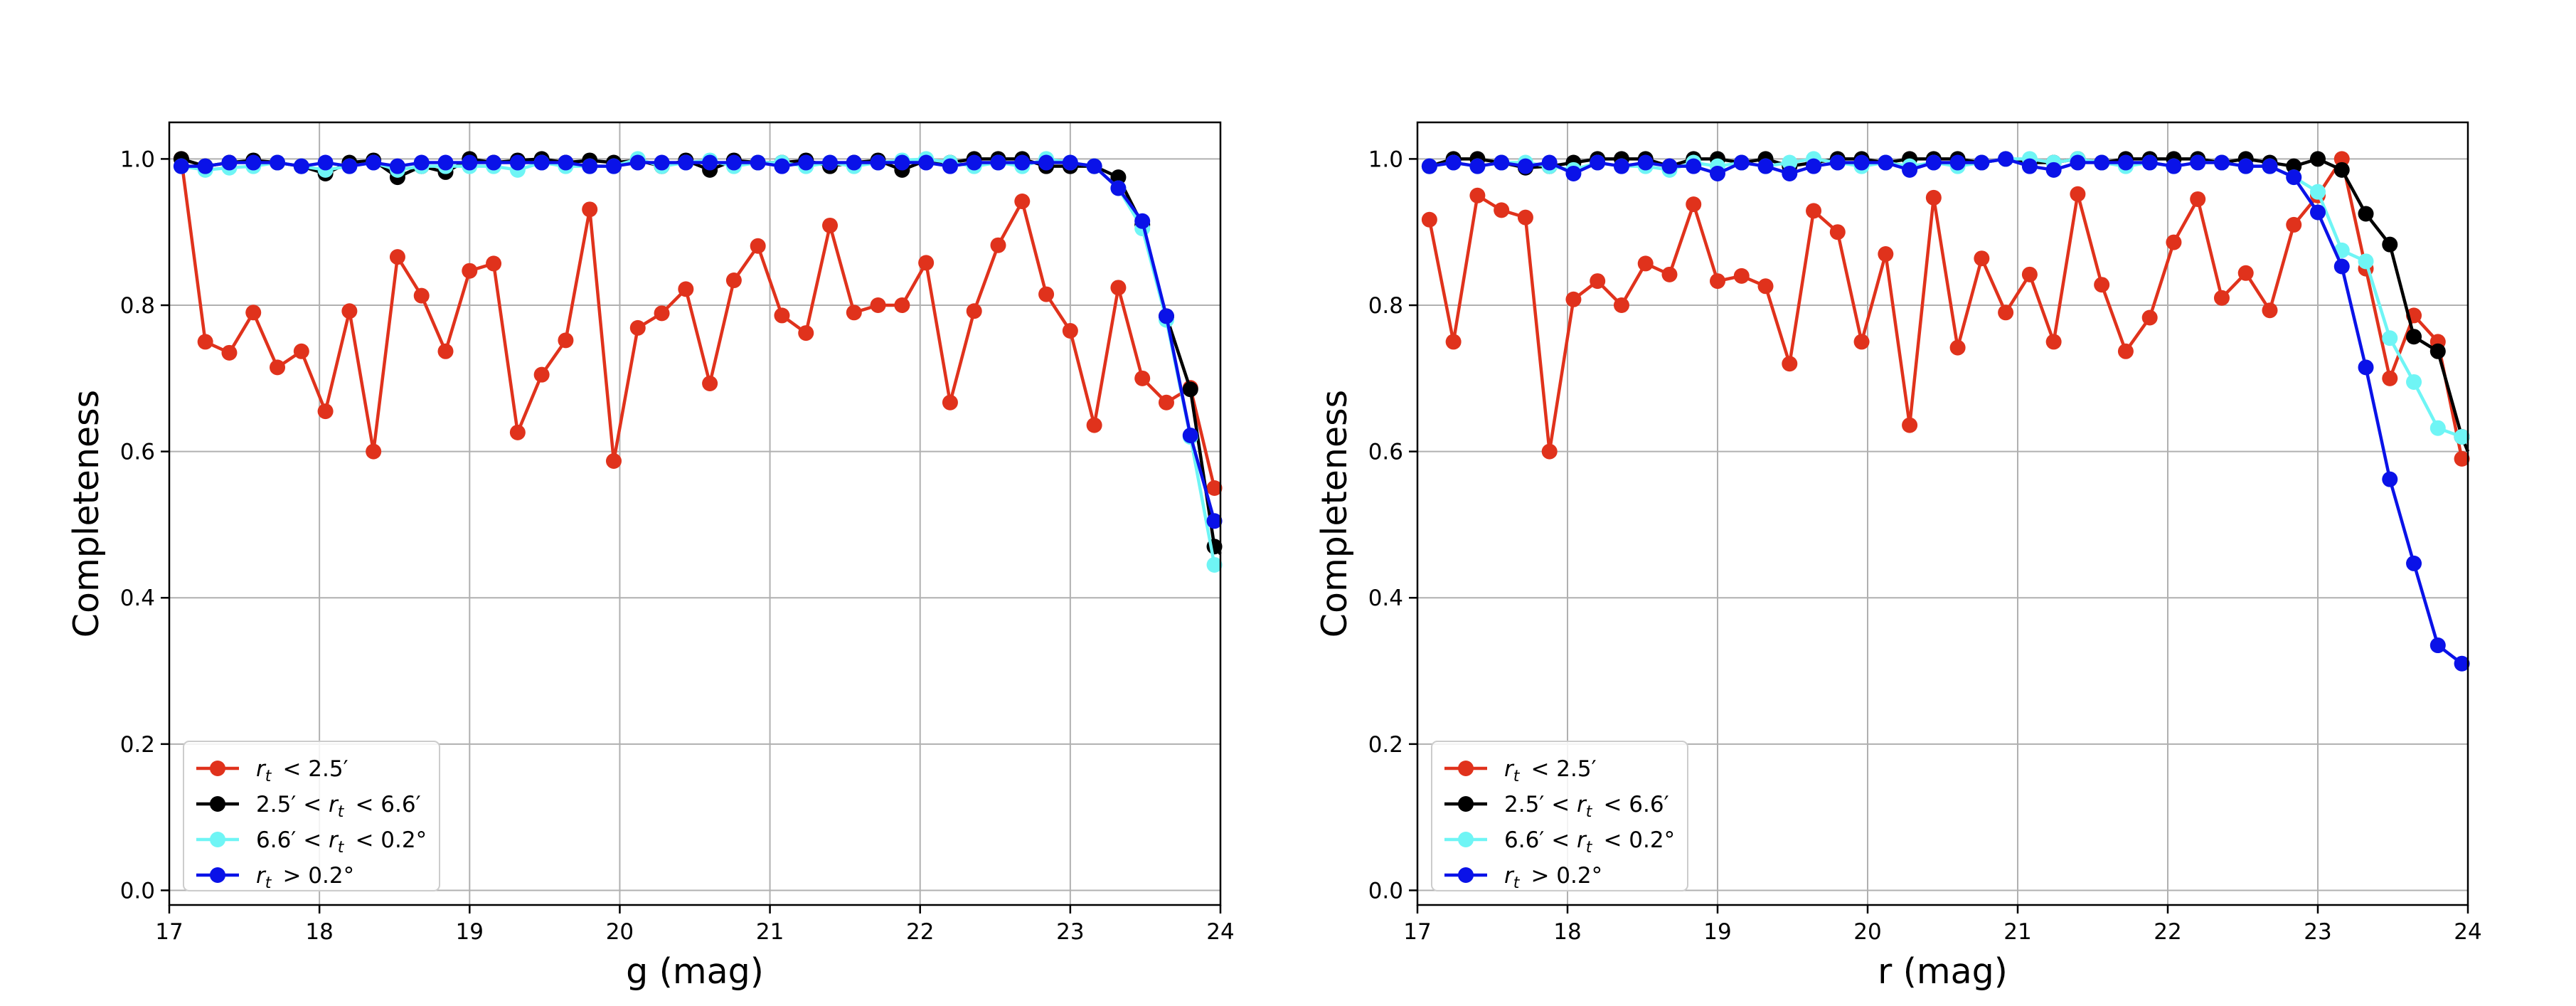  I want to click on y-tick-label: 0.4, so click(1385, 599).